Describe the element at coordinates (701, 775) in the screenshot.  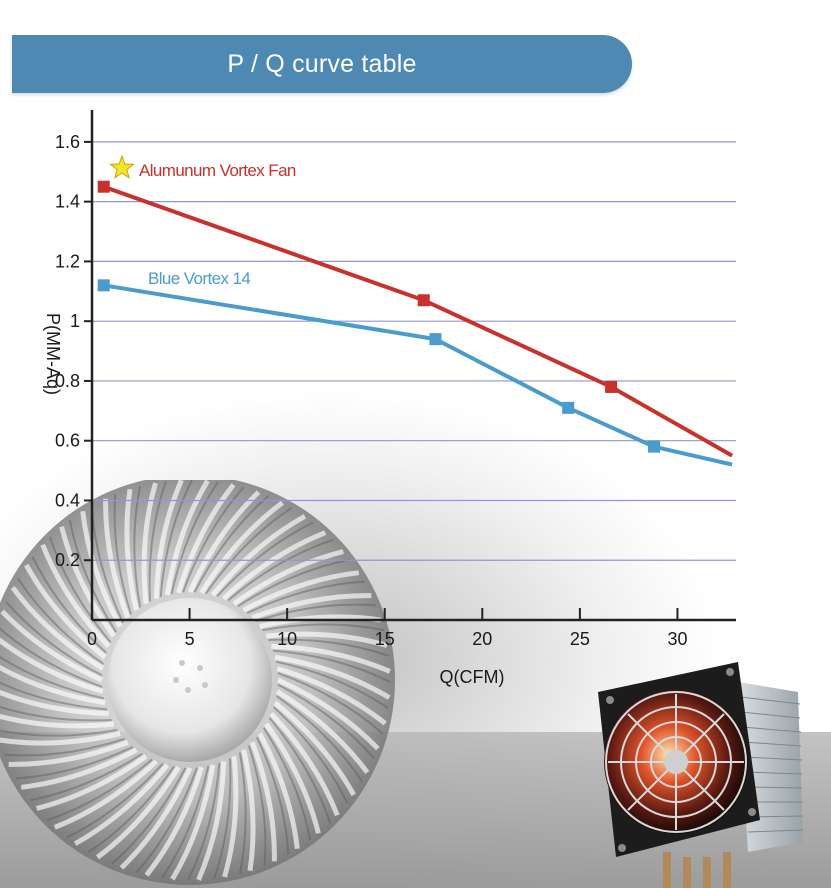
I see `cpu-cooler-image` at that location.